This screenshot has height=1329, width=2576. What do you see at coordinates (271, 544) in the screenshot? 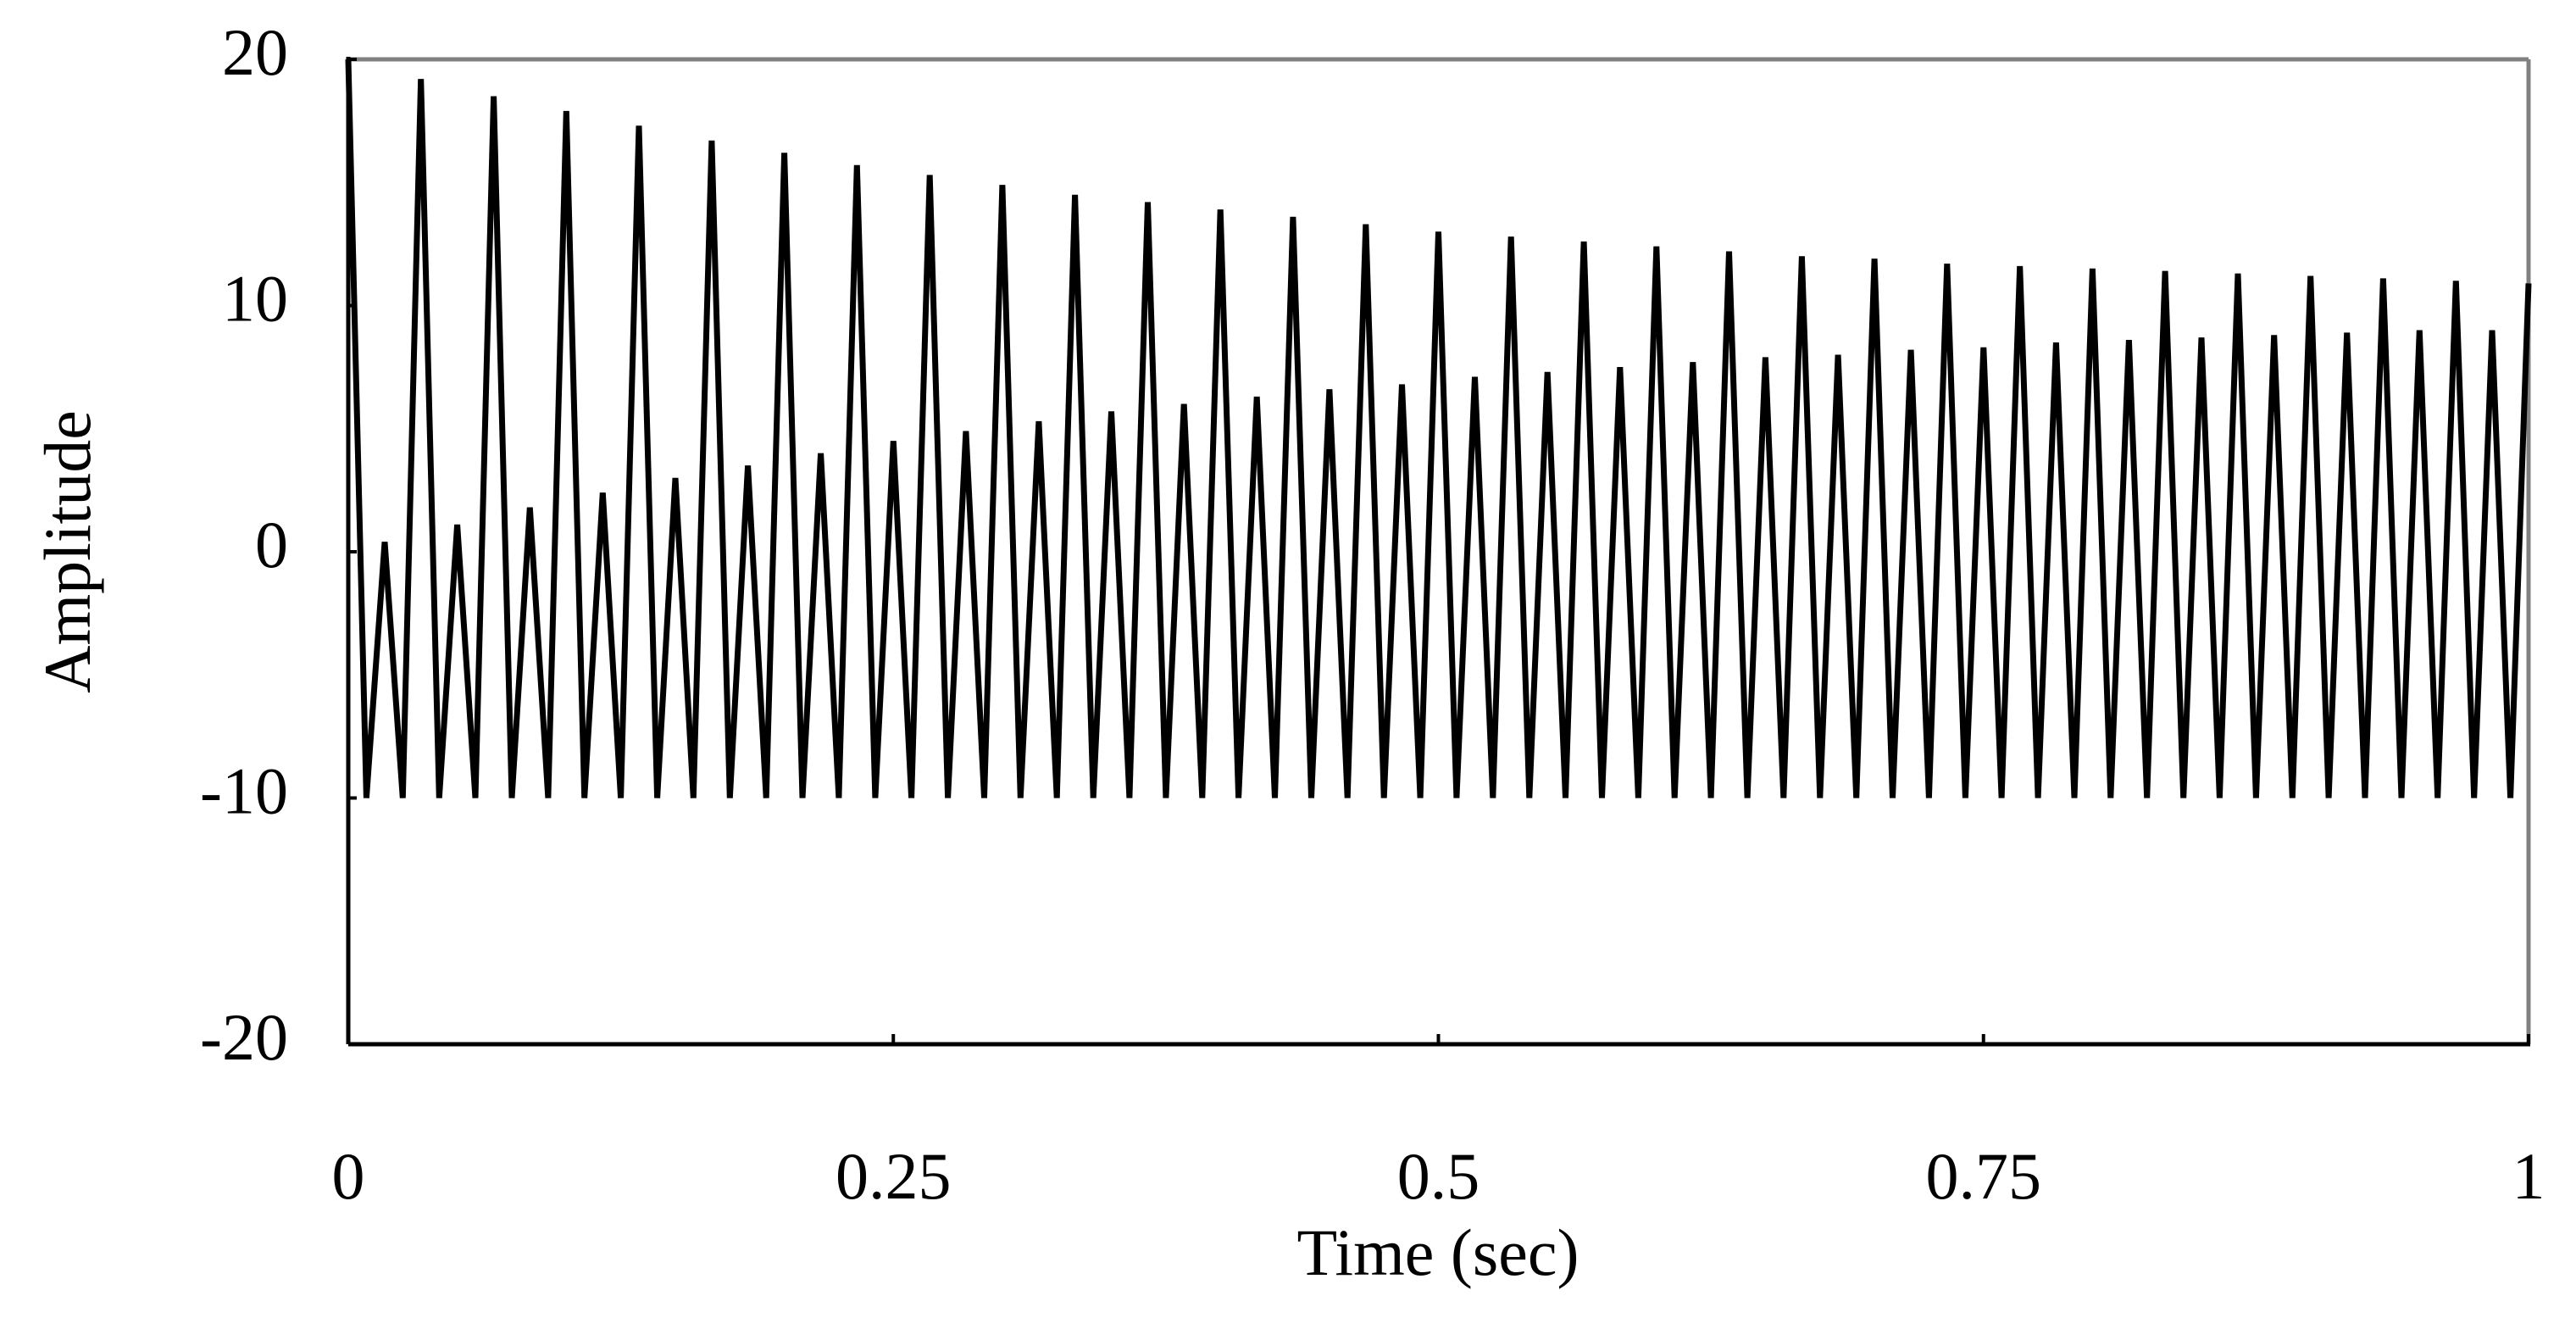
I see `y-tick-label: 0` at bounding box center [271, 544].